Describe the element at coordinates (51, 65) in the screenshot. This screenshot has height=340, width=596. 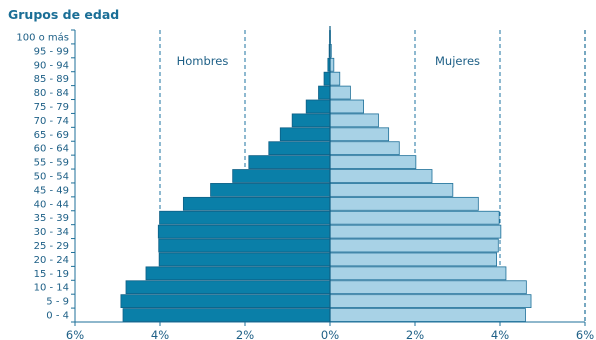
I see `y-tick-label: 90 - 94` at that location.